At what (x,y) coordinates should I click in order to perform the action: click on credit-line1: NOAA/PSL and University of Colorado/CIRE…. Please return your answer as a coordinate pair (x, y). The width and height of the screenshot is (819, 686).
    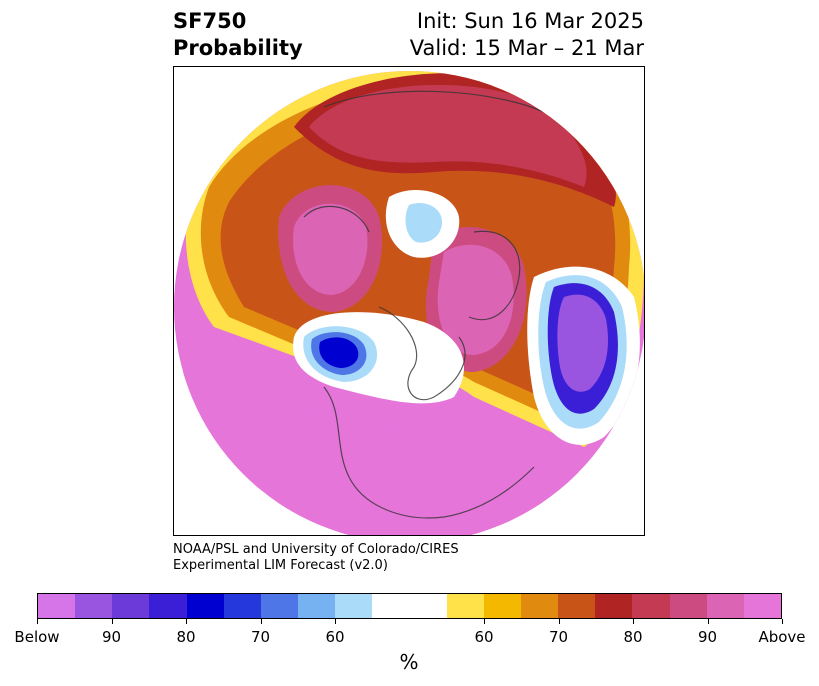
    Looking at the image, I should click on (316, 549).